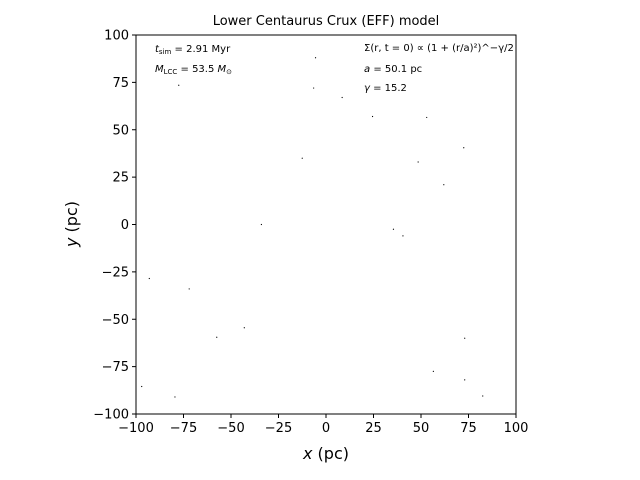 The image size is (640, 480). Describe the element at coordinates (307, 453) in the screenshot. I see `x-axis-label-var: x` at that location.